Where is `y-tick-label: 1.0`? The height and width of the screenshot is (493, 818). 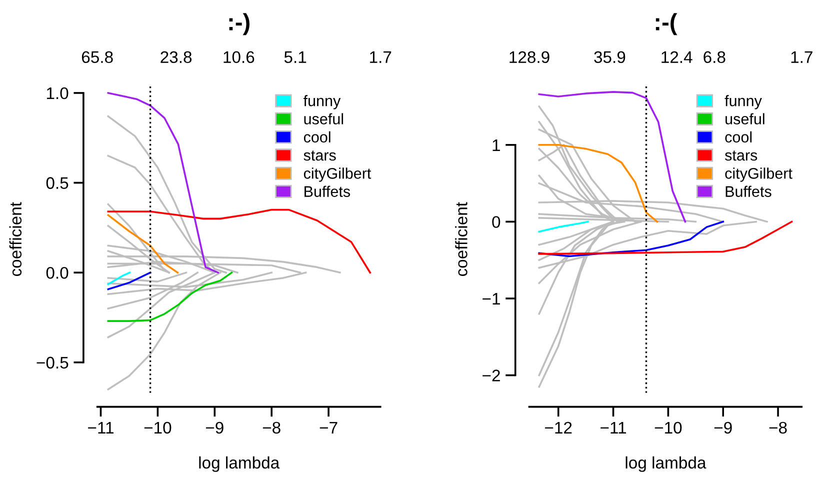 y-tick-label: 1.0 is located at coordinates (57, 93).